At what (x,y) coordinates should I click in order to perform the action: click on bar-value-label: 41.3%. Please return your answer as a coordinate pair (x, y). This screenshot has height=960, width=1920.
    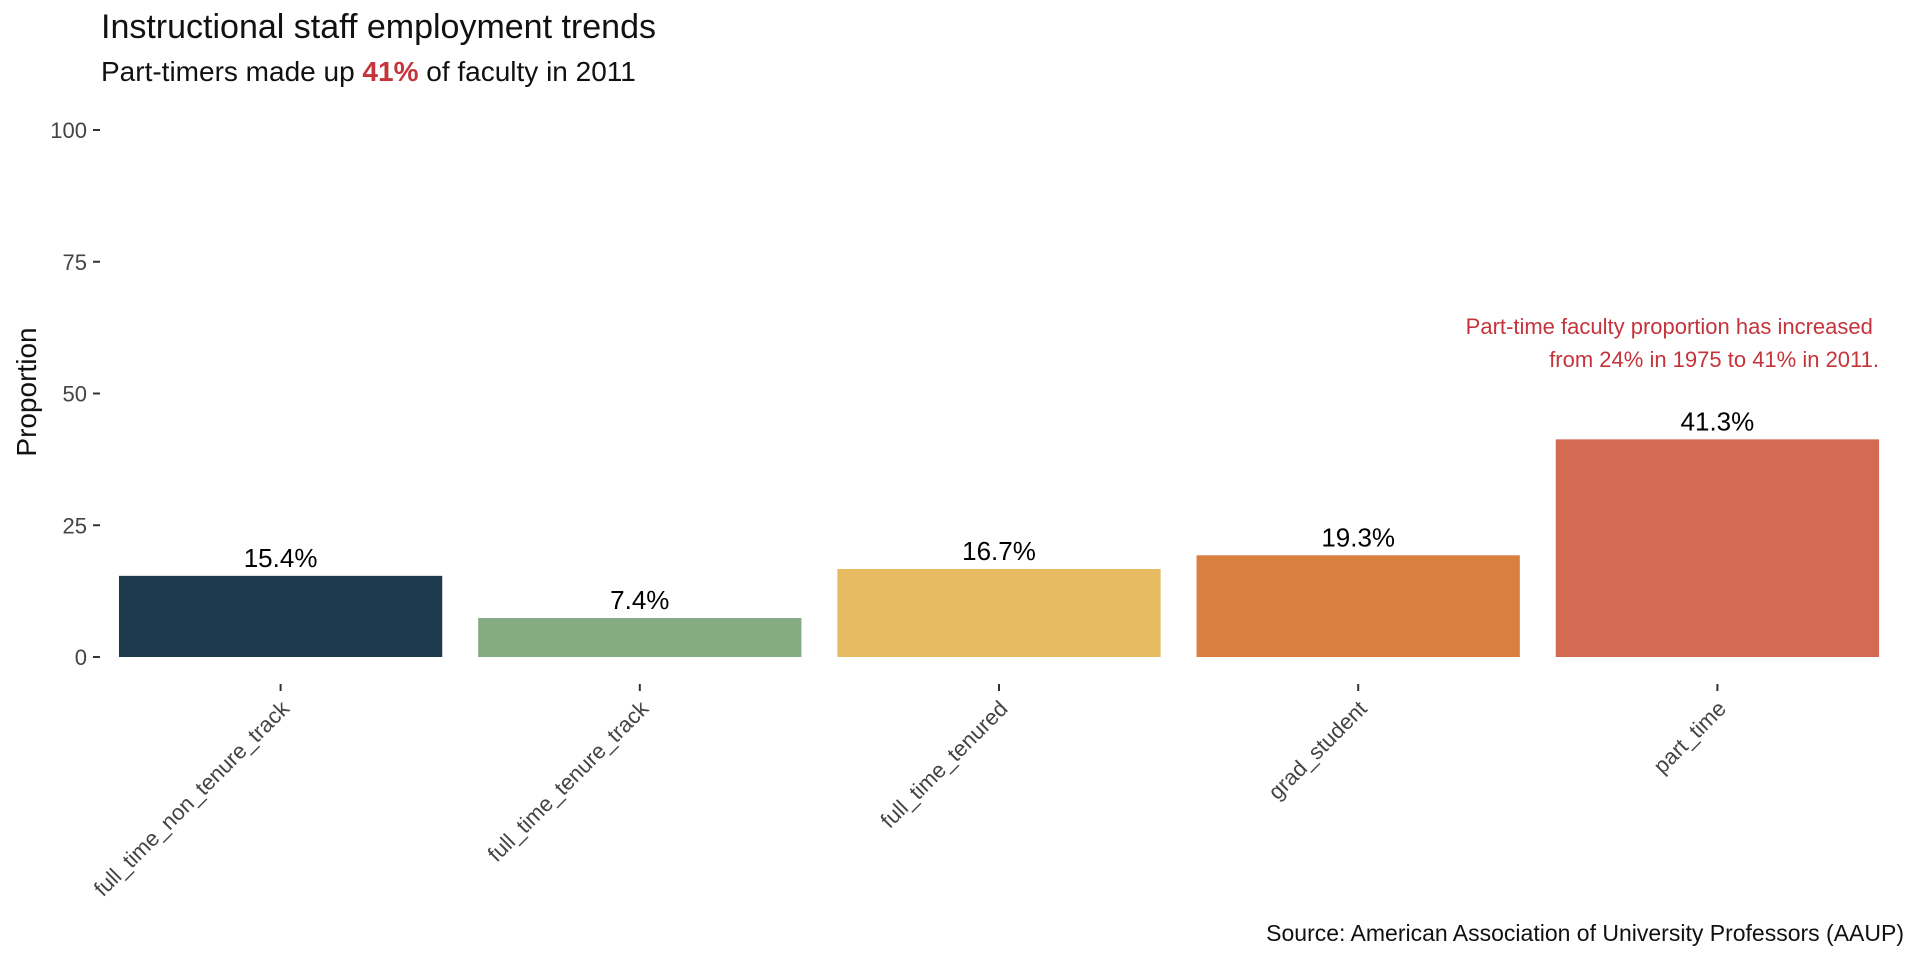
    Looking at the image, I should click on (1718, 421).